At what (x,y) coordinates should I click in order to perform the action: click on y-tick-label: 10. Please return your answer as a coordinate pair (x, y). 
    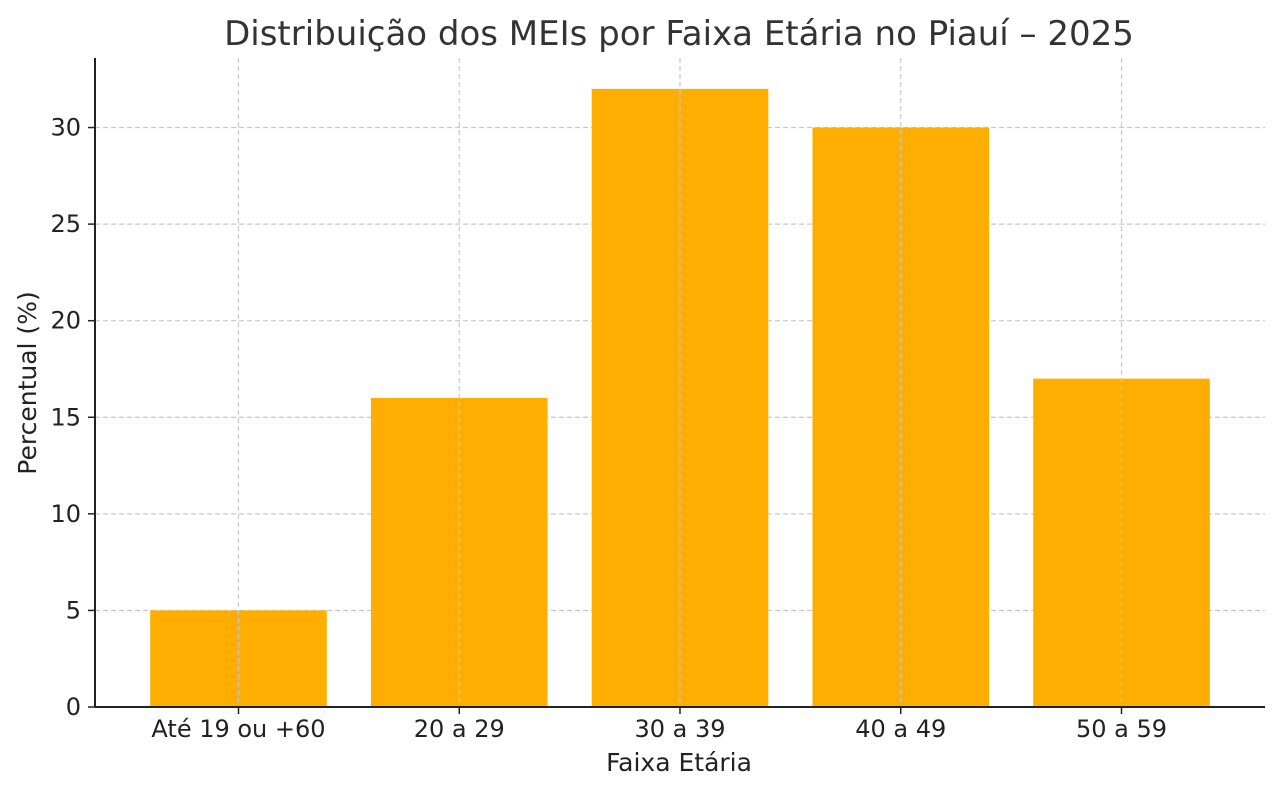
    Looking at the image, I should click on (65, 514).